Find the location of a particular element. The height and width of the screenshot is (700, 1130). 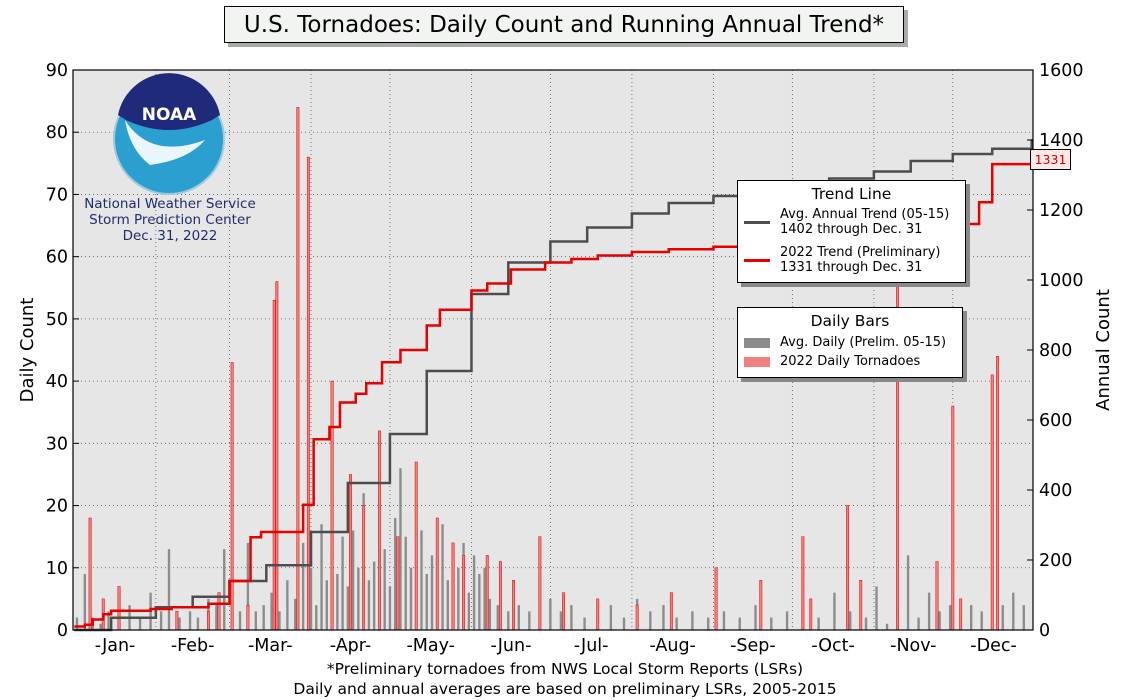

y2-tick-label: 800 is located at coordinates (1055, 351).